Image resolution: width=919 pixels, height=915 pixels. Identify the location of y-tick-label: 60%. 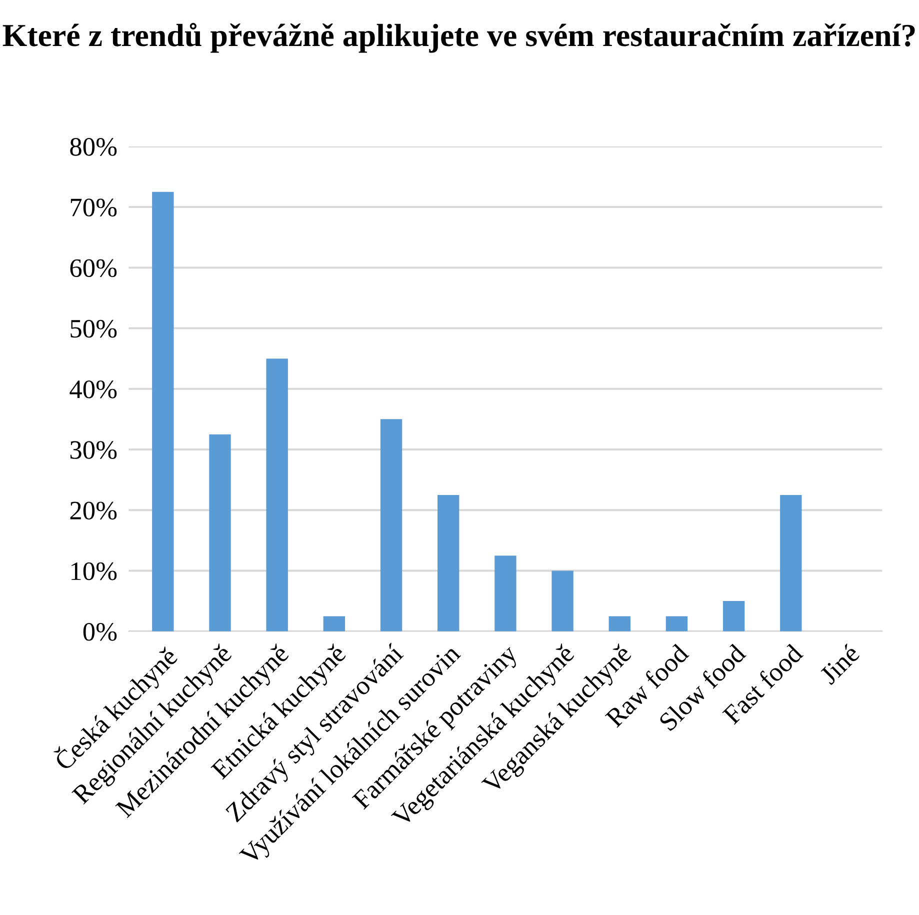
(93, 268).